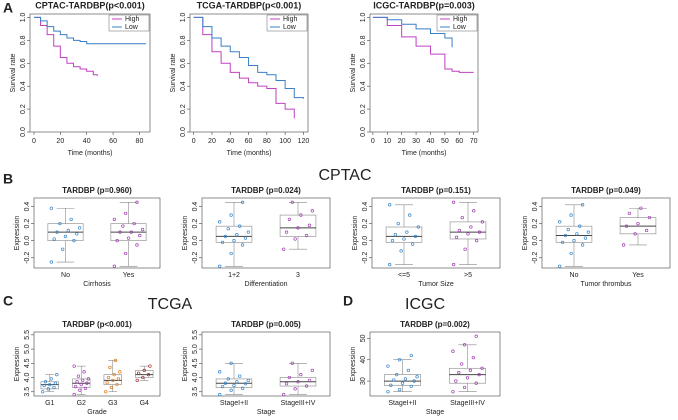 The height and width of the screenshot is (420, 678). I want to click on legend-box, so click(129, 23).